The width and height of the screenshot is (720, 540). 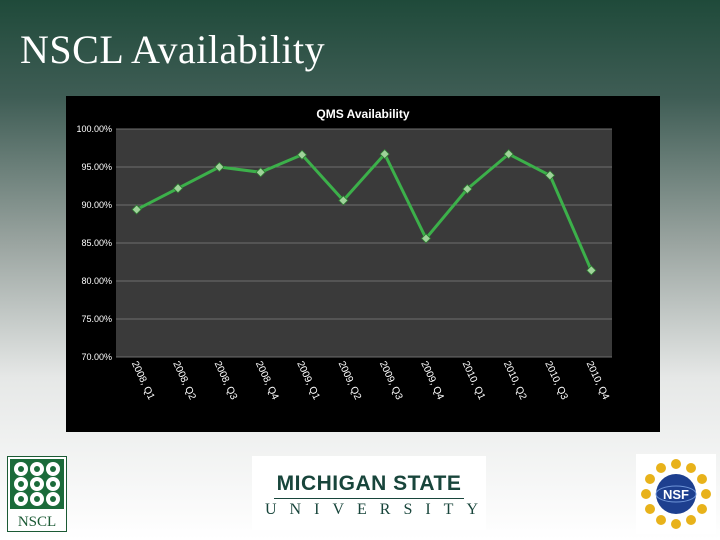 I want to click on x-tick-label: 2009, Q2, so click(x=350, y=381).